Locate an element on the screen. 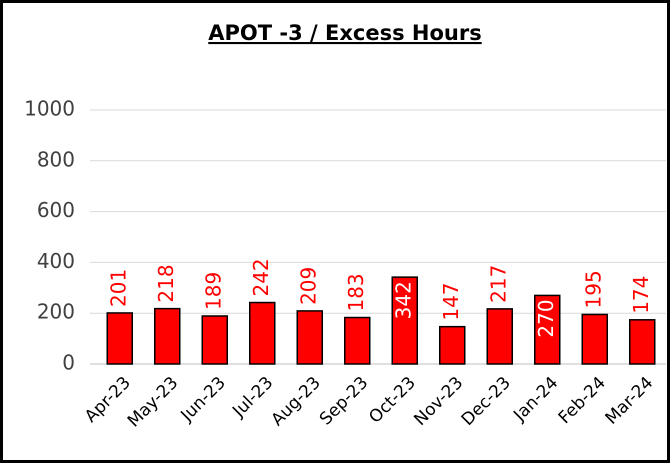 The height and width of the screenshot is (463, 670). data-label: 201 is located at coordinates (118, 288).